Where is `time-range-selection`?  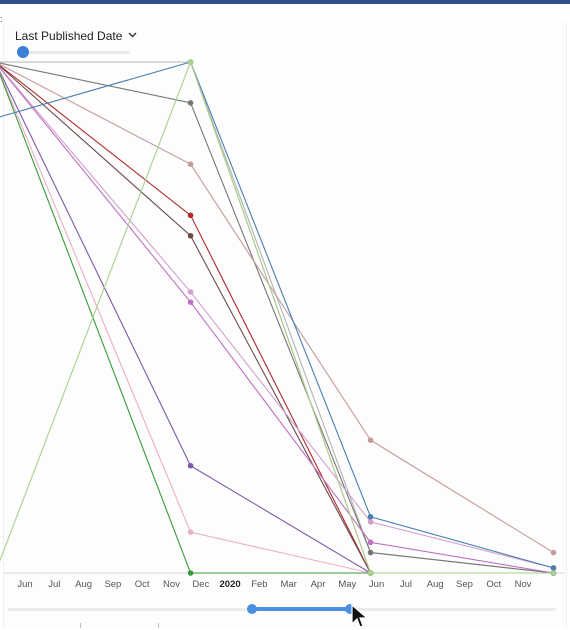 time-range-selection is located at coordinates (301, 609).